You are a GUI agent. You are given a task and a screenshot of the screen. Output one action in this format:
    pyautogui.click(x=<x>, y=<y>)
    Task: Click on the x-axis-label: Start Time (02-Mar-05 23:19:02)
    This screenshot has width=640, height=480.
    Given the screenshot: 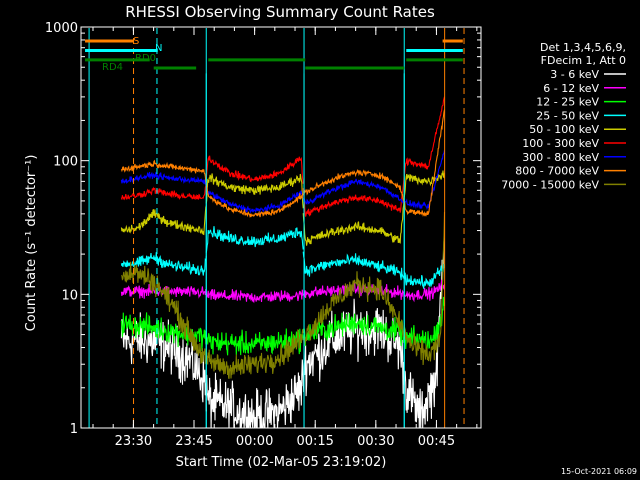 What is the action you would take?
    pyautogui.click(x=281, y=462)
    